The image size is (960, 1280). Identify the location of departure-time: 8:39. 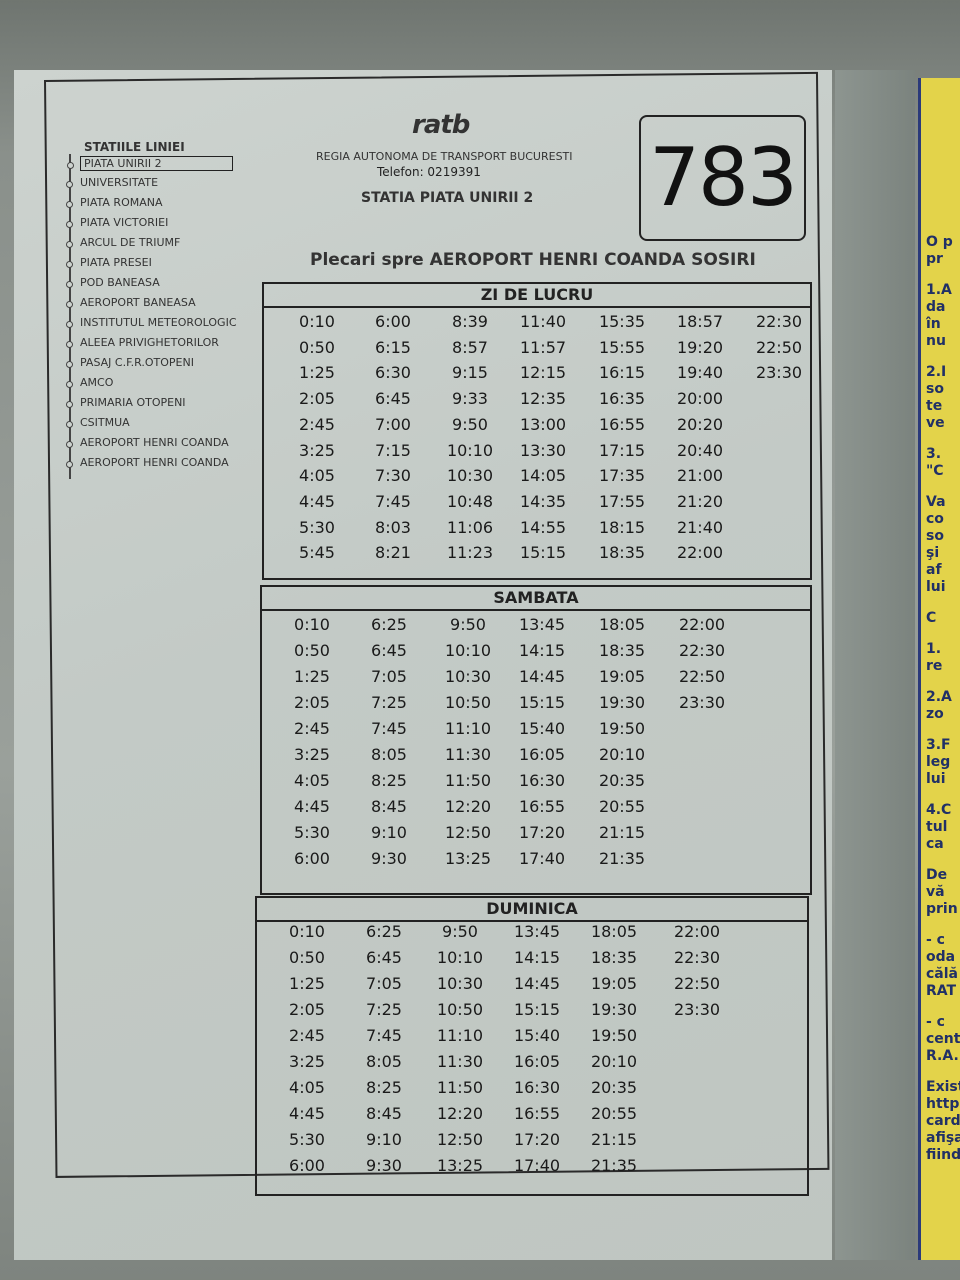
(470, 321).